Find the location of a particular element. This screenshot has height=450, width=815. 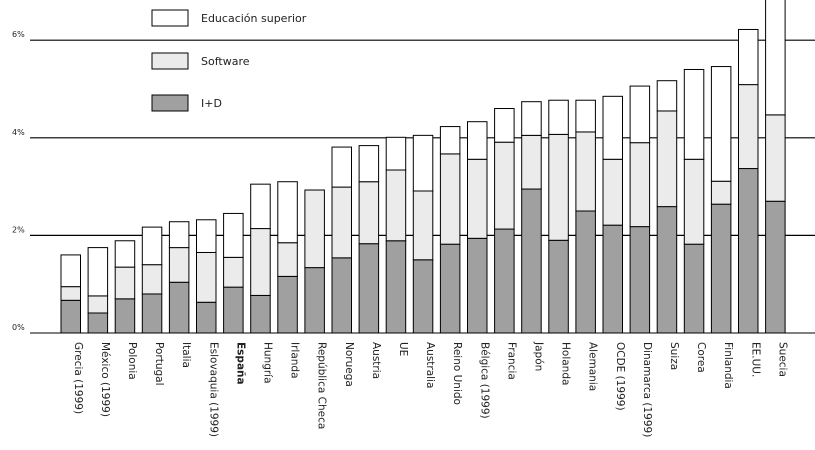

x-category-label: Portugal is located at coordinates (159, 364).